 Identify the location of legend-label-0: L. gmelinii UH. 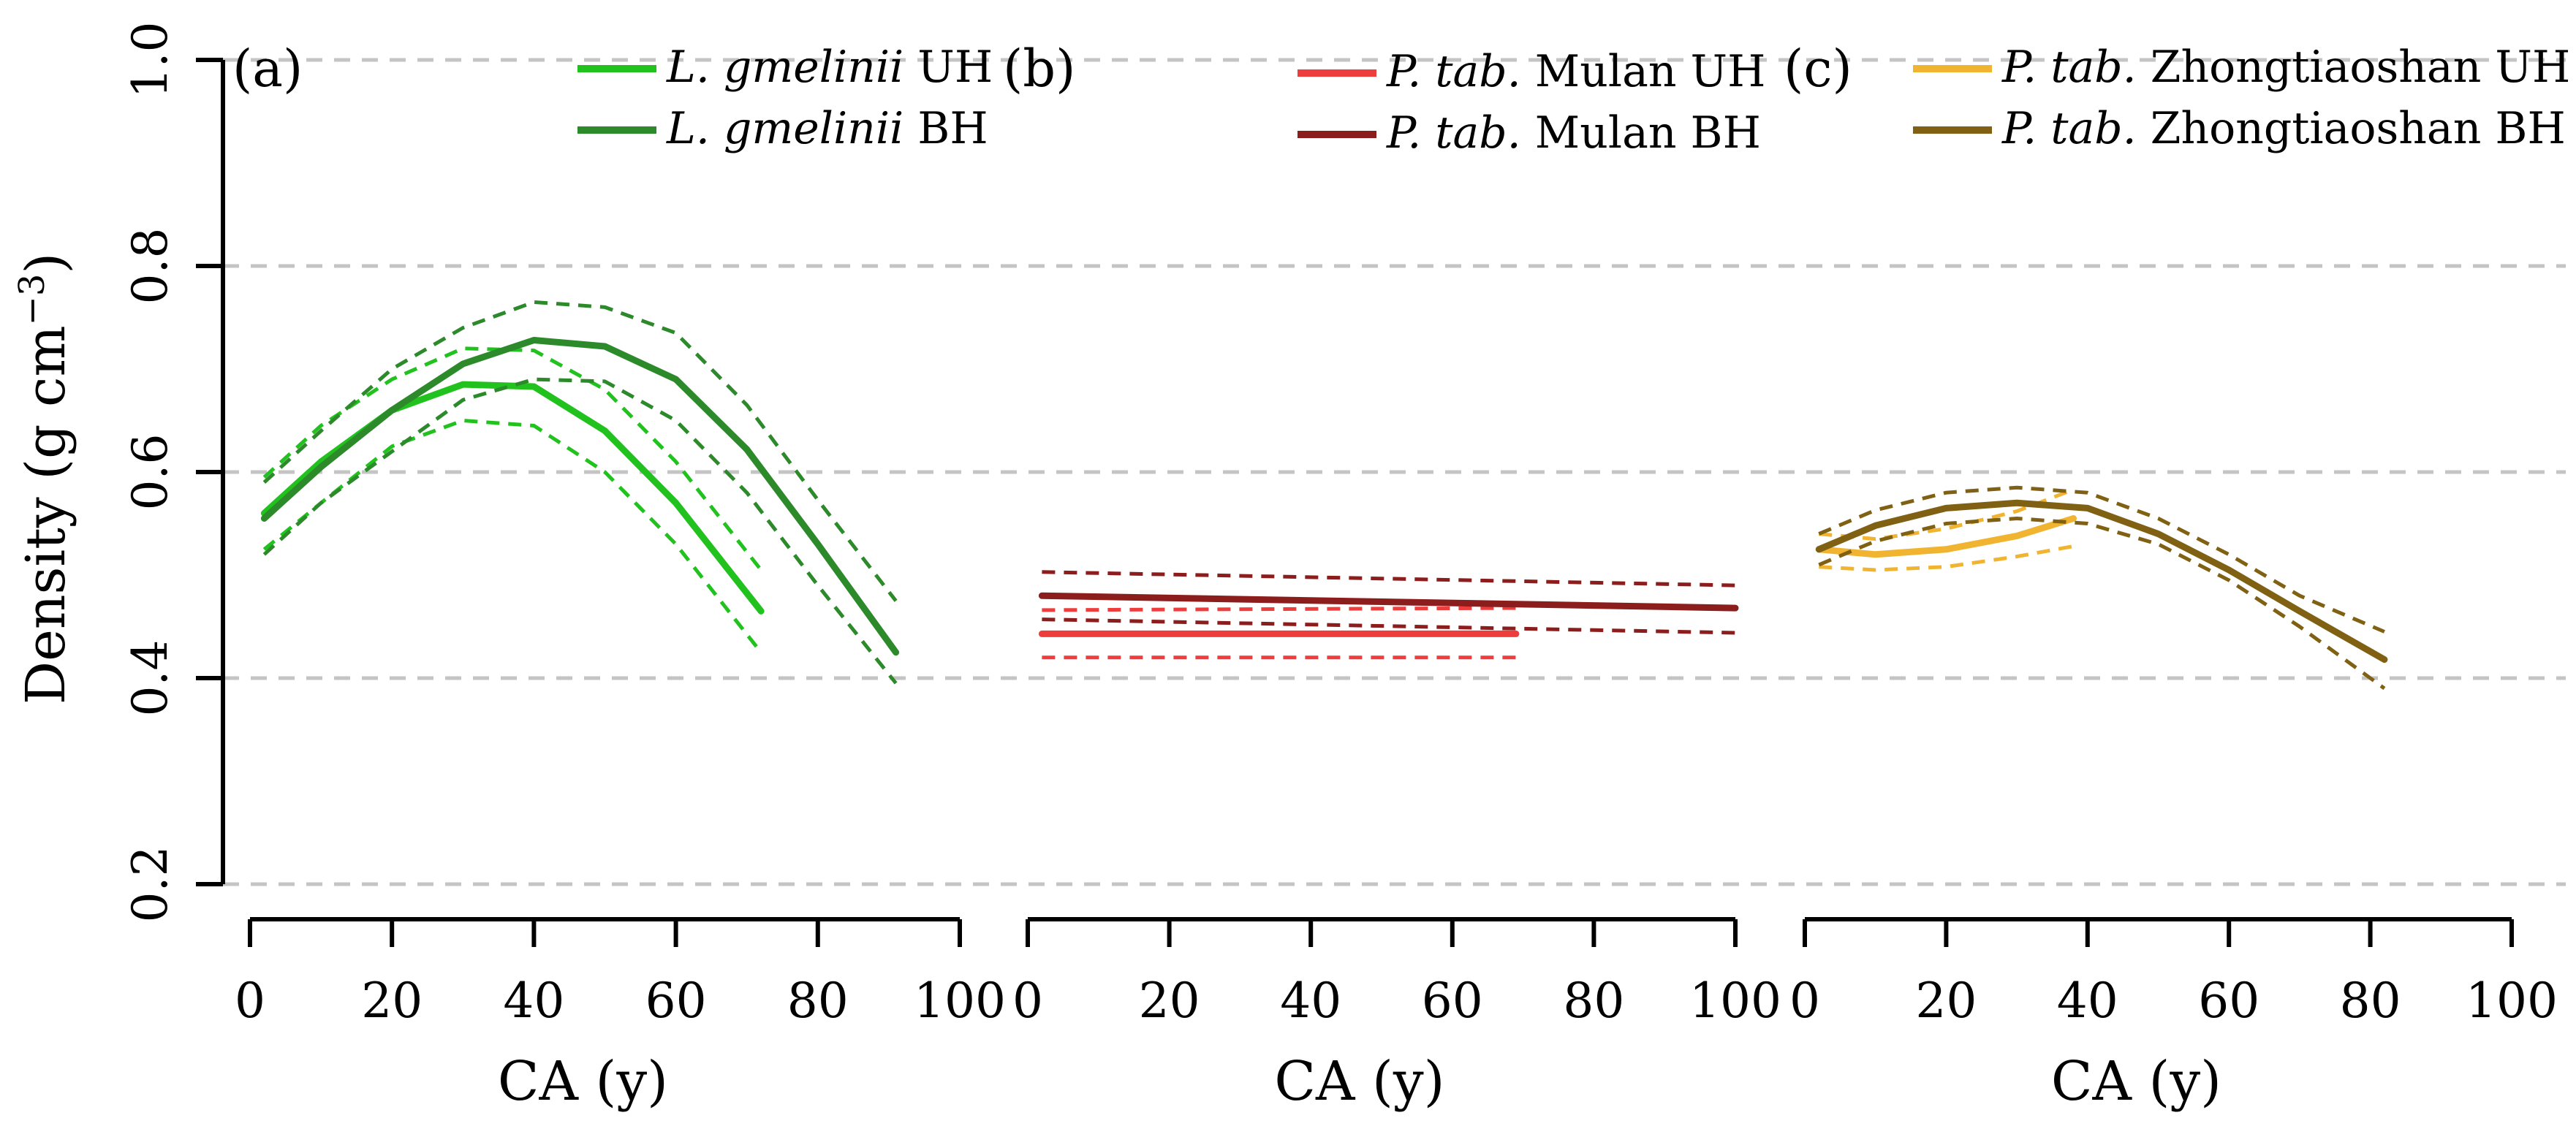
(829, 67).